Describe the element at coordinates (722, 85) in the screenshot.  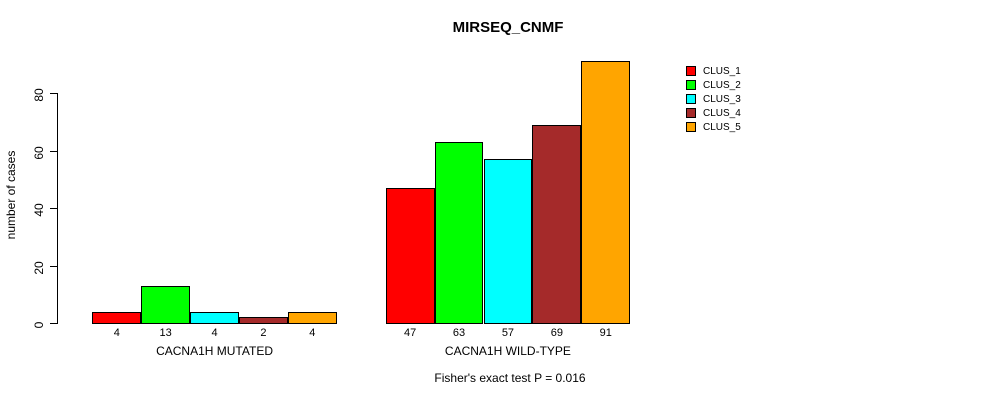
I see `legend-label: CLUS_2` at that location.